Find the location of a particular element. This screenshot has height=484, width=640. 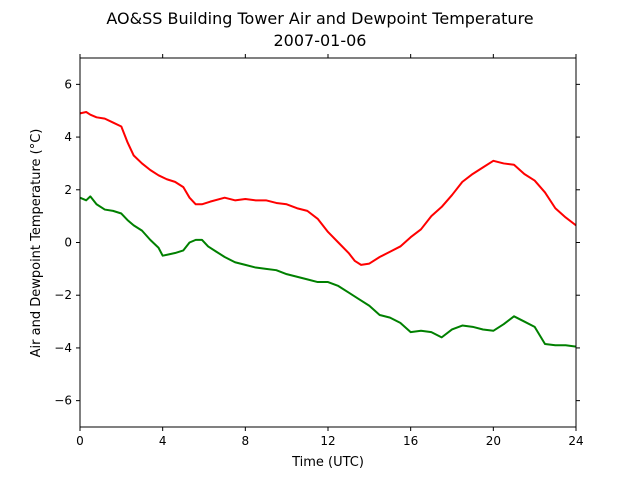

x-tick-label: 8 is located at coordinates (246, 441).